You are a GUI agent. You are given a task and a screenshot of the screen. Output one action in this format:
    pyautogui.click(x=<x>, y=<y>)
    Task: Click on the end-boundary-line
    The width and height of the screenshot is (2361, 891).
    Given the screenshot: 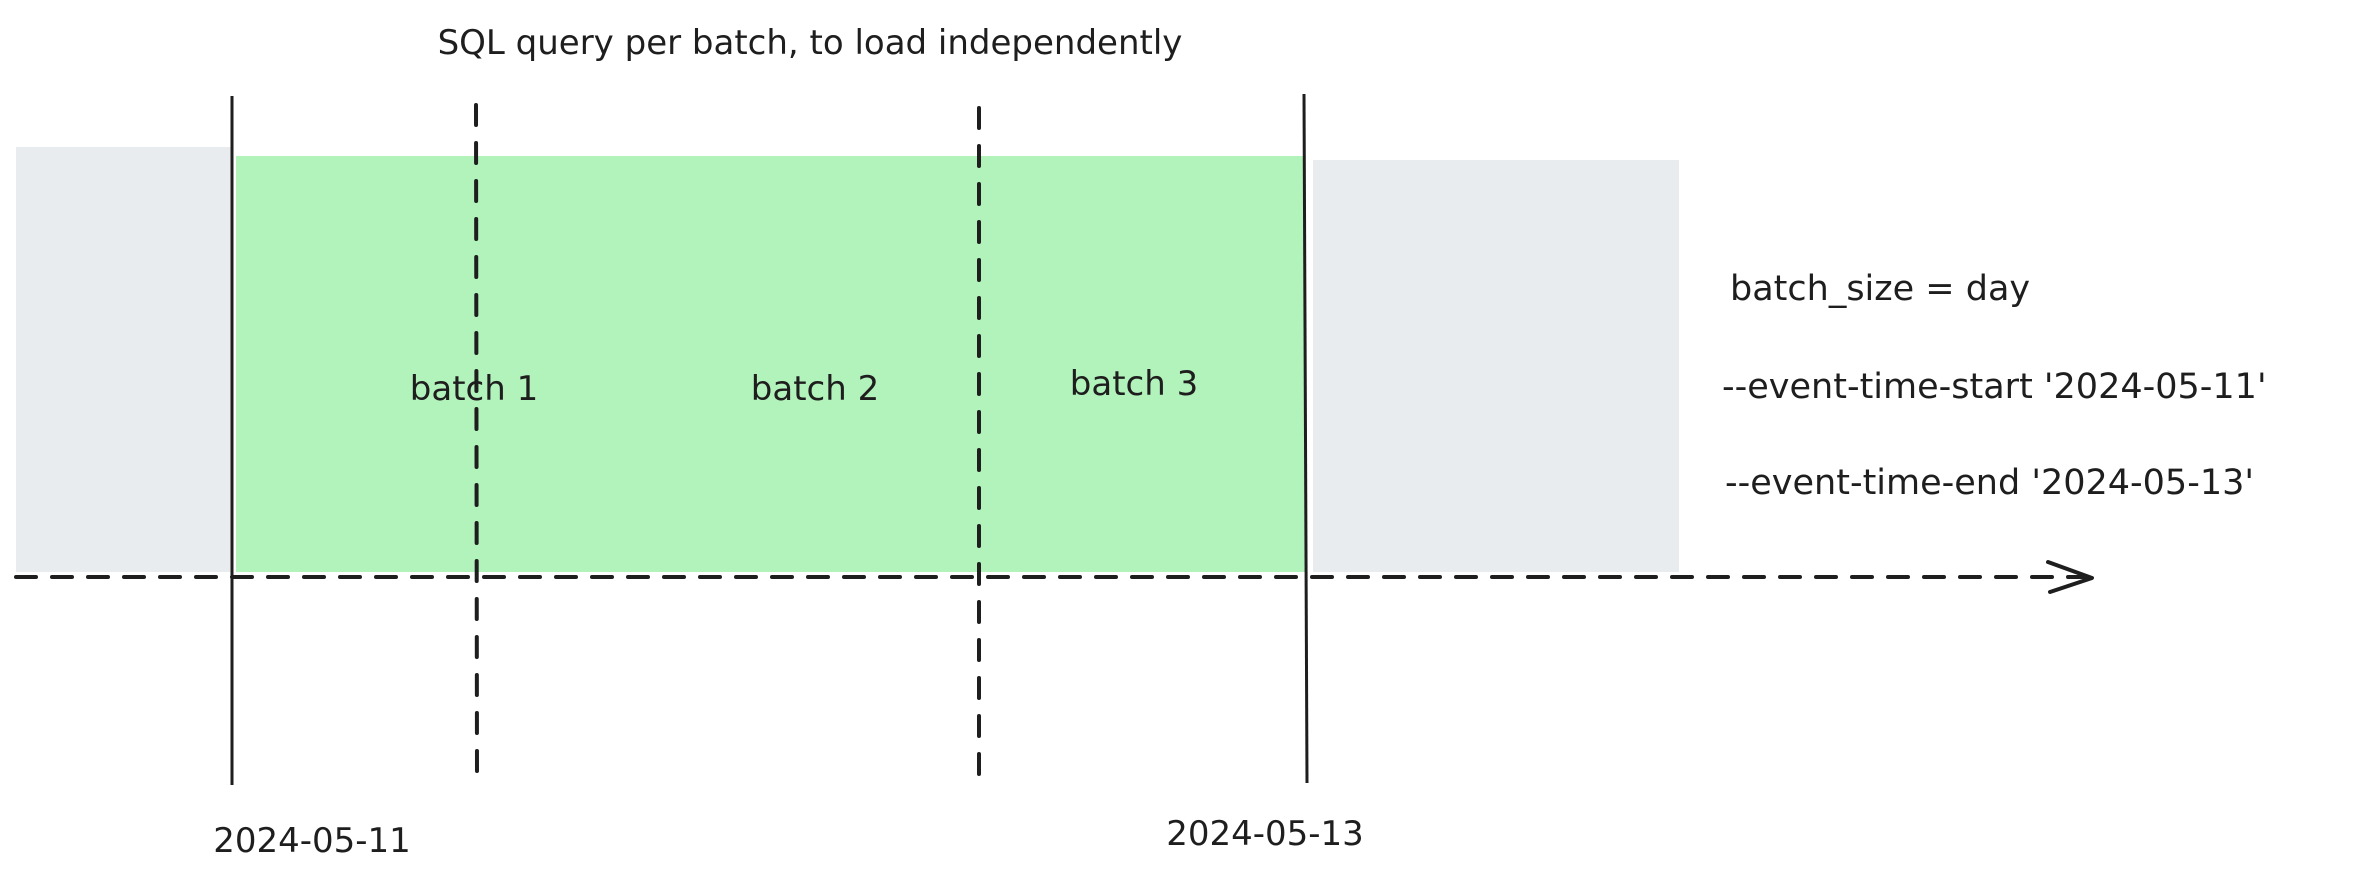 What is the action you would take?
    pyautogui.click(x=1305, y=438)
    